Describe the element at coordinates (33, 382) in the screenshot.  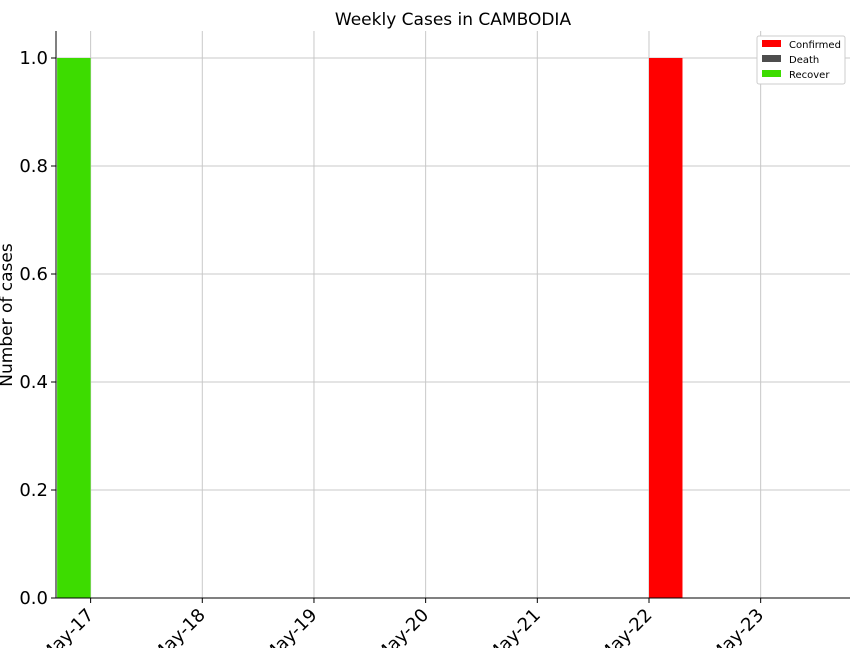
I see `y-tick-label: 0.4` at that location.